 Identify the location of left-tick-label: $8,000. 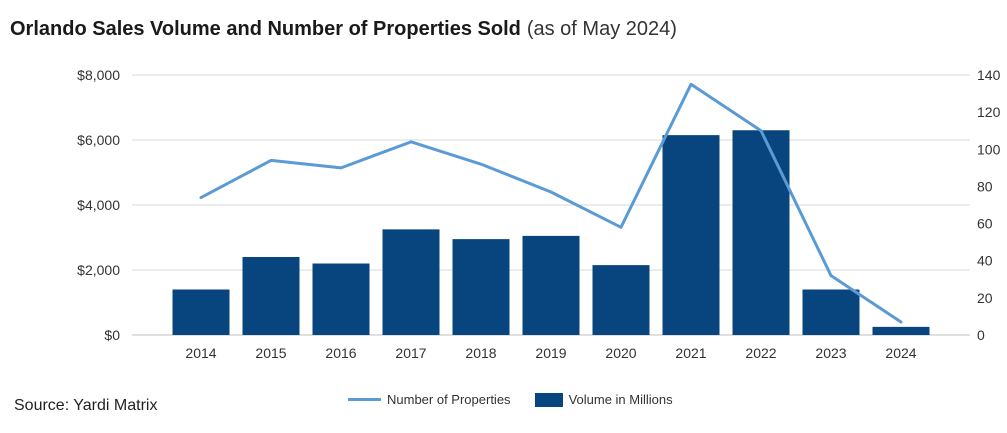
(98, 75).